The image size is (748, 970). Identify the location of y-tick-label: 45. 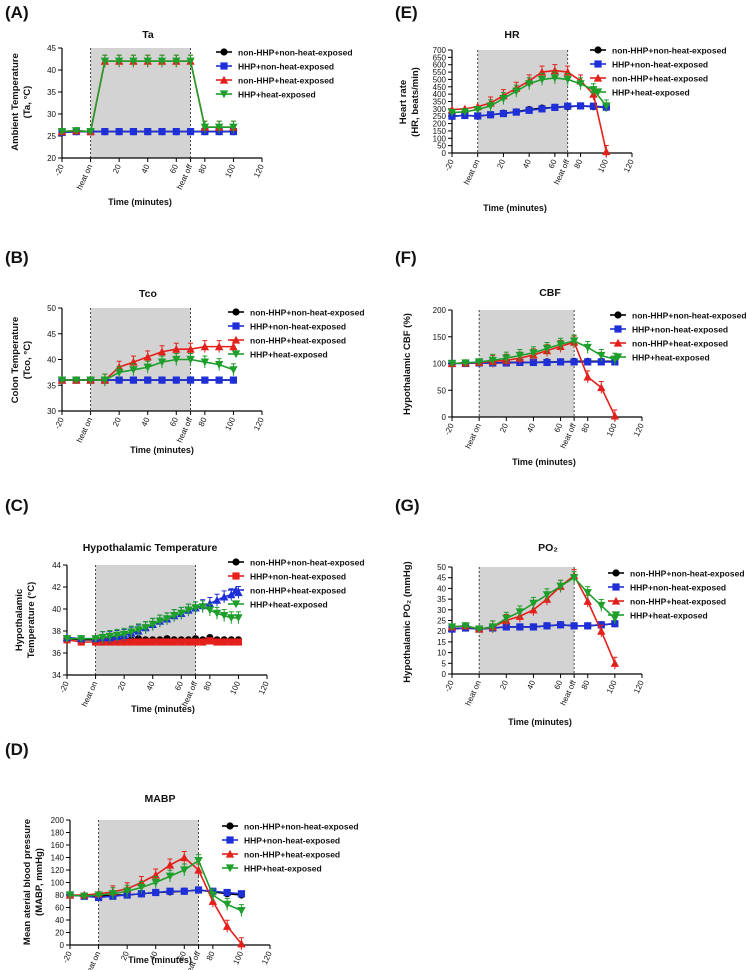
(51, 334).